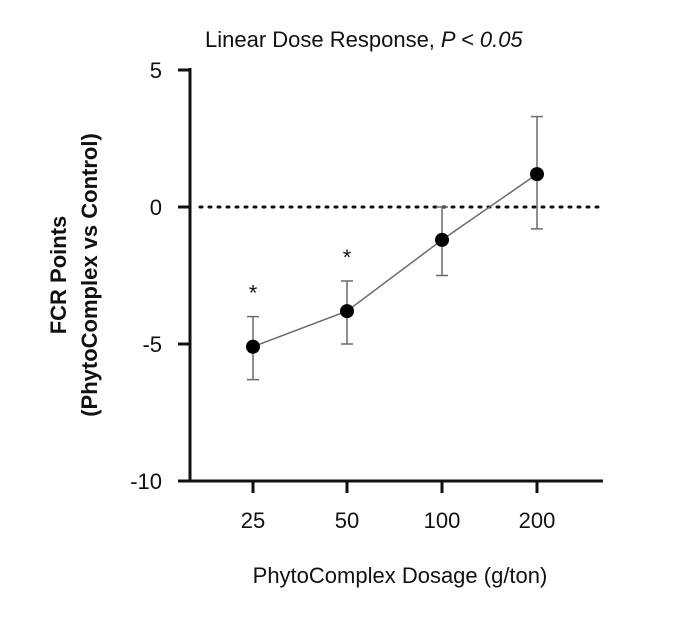  Describe the element at coordinates (152, 344) in the screenshot. I see `y-tick-label: -5` at that location.